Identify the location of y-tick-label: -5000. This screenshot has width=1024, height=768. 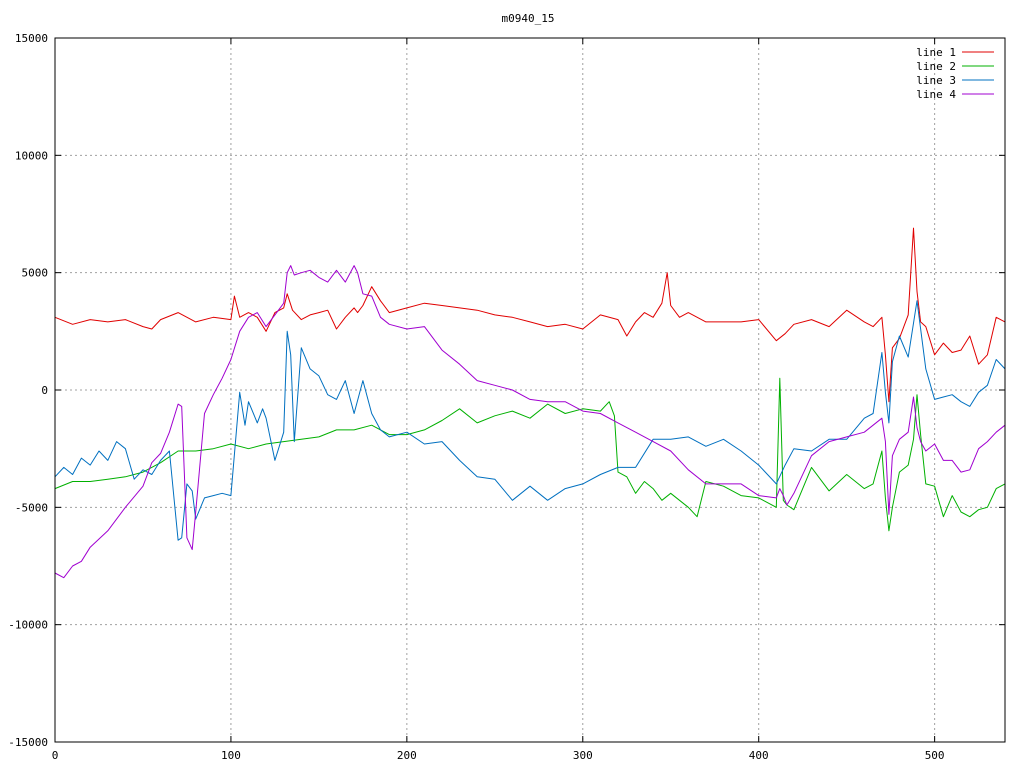
(31, 507).